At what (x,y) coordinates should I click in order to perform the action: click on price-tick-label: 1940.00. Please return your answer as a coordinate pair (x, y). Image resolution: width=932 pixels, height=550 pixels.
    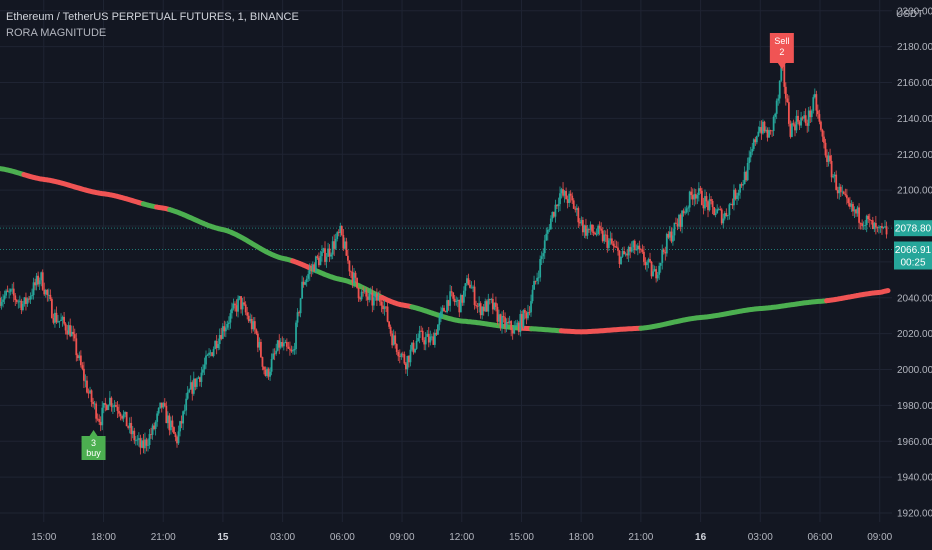
    Looking at the image, I should click on (914, 478).